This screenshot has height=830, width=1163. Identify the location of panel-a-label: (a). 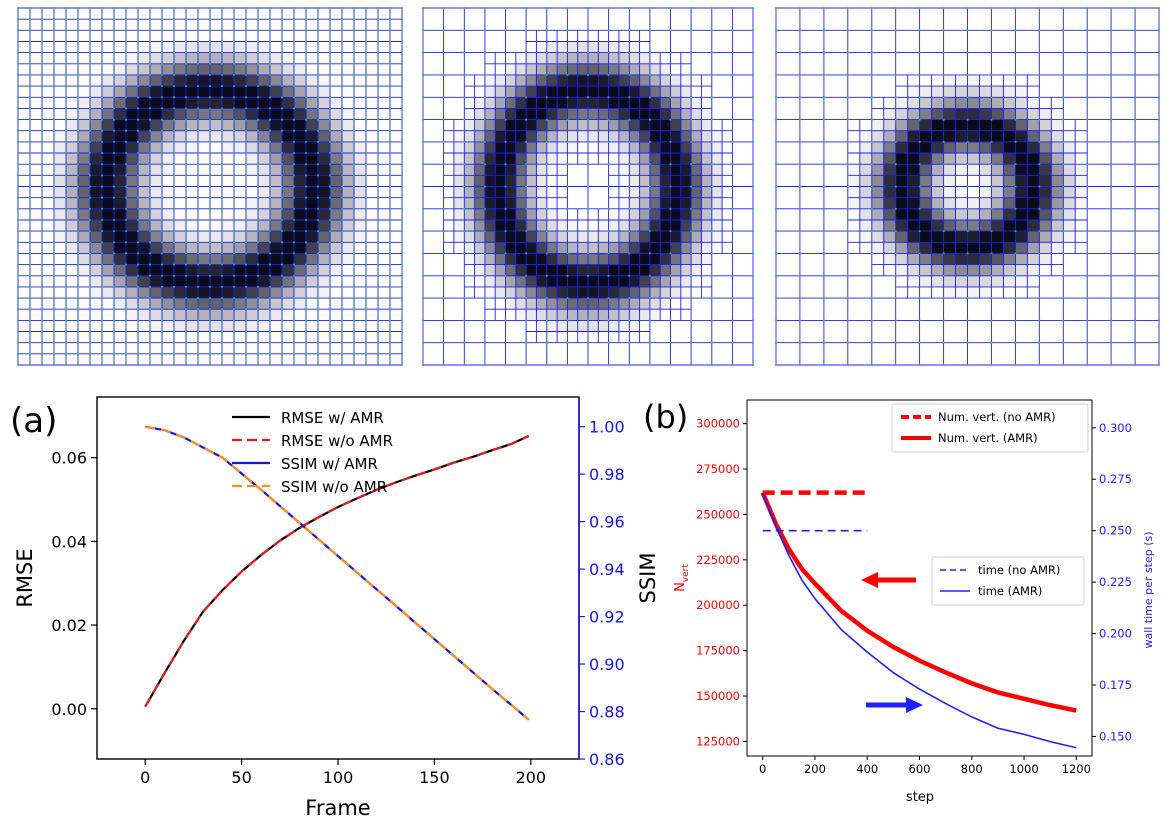
(33, 421).